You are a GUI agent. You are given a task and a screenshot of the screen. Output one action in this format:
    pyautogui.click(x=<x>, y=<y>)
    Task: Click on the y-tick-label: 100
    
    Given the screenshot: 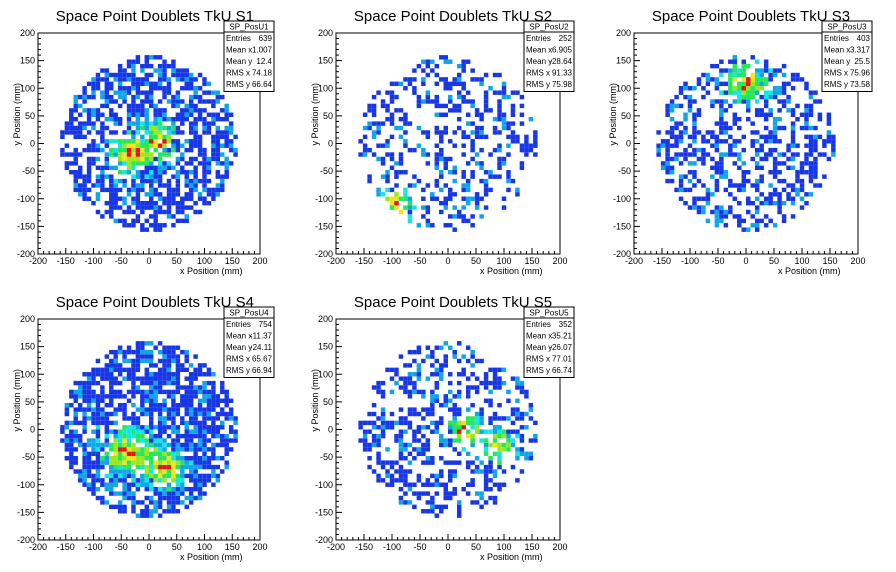 What is the action you would take?
    pyautogui.click(x=325, y=374)
    